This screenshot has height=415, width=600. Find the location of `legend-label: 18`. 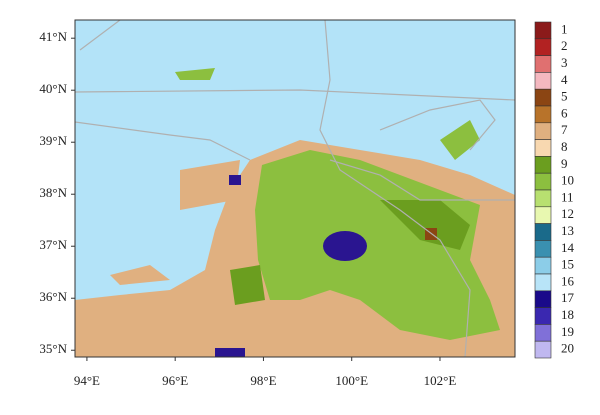

legend-label: 18 is located at coordinates (567, 314).